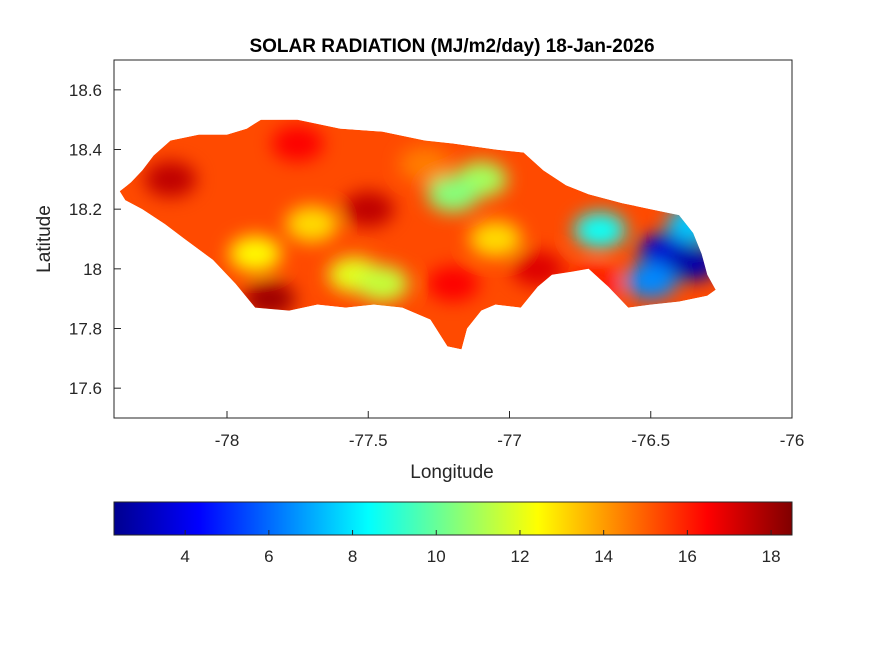 This screenshot has height=656, width=875. I want to click on x-tick-label: -76.5, so click(650, 440).